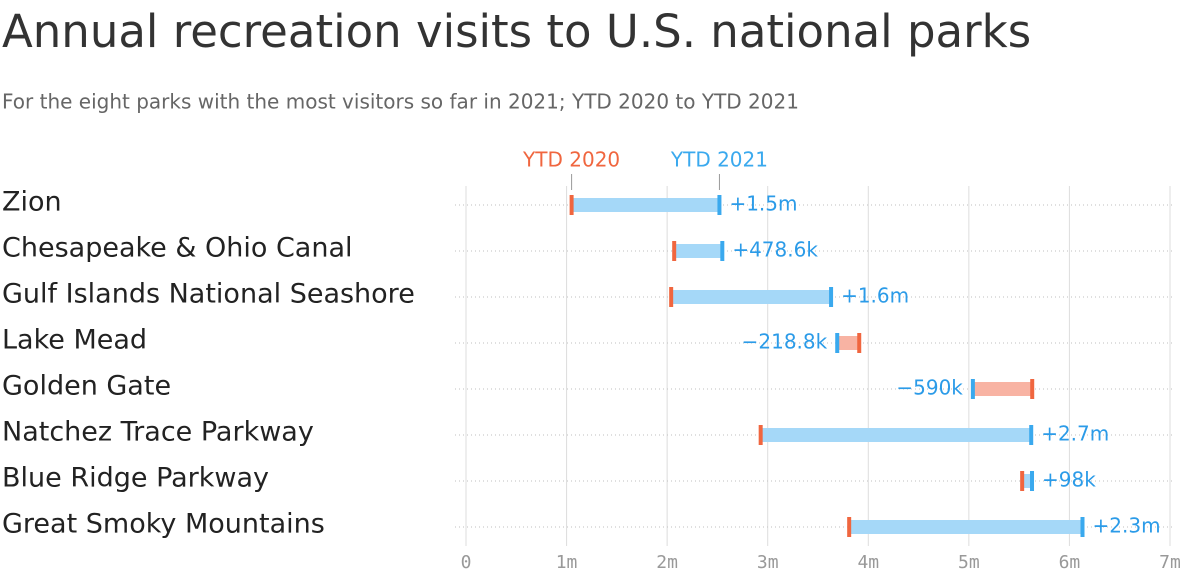 The image size is (1200, 584). I want to click on category-label: Zion, so click(32, 202).